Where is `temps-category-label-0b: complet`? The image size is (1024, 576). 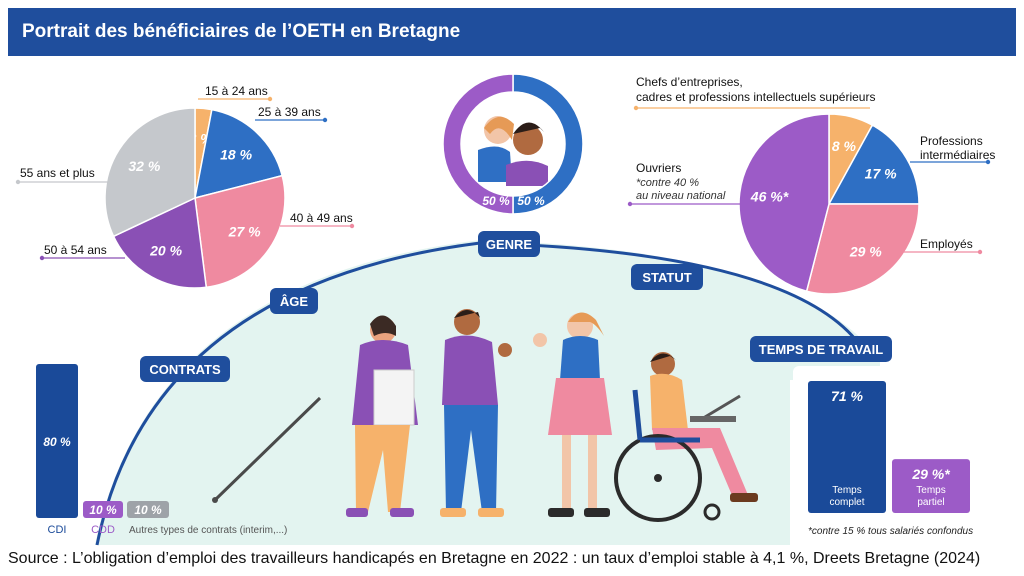
temps-category-label-0b: complet is located at coordinates (846, 502).